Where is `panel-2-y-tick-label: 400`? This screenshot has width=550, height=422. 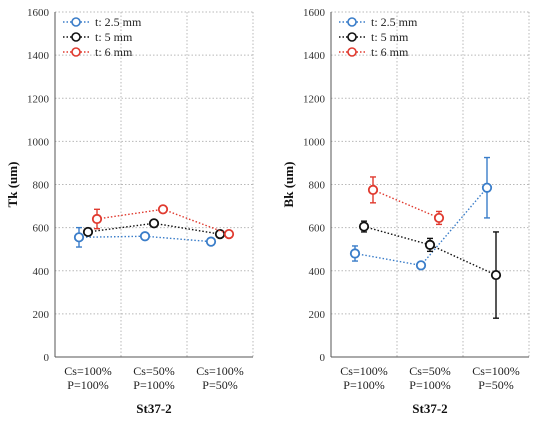 panel-2-y-tick-label: 400 is located at coordinates (317, 272).